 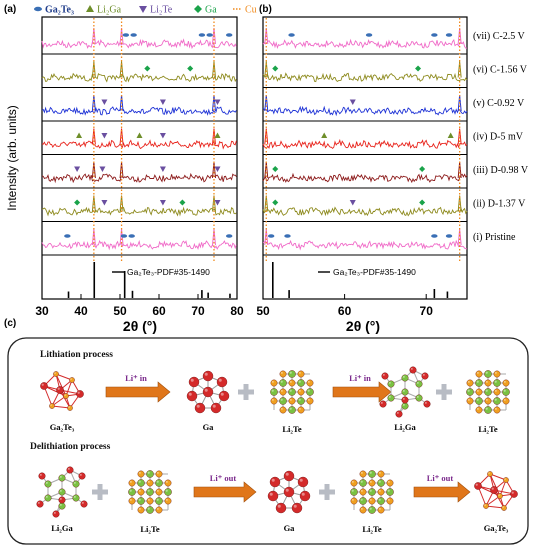 I want to click on legend-label: Ga₂Te₃, so click(x=59, y=10).